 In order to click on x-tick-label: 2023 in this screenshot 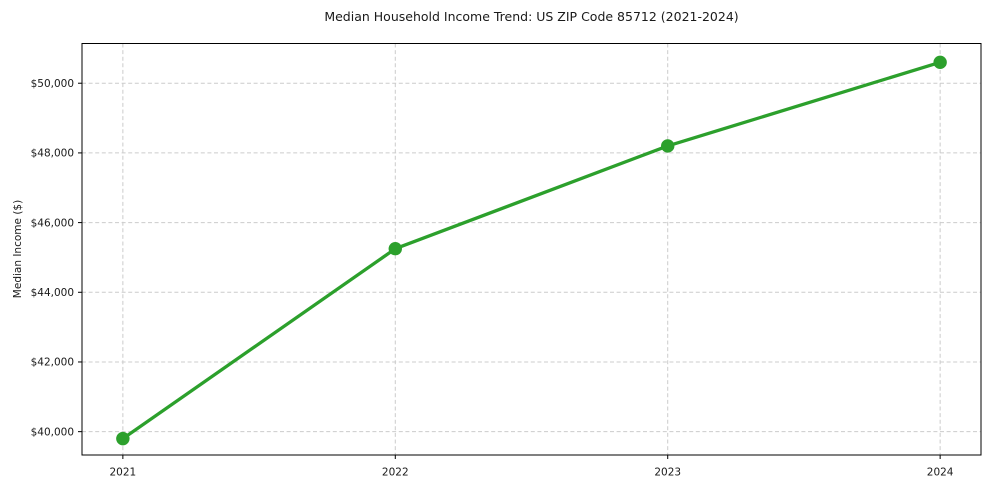, I will do `click(667, 473)`.